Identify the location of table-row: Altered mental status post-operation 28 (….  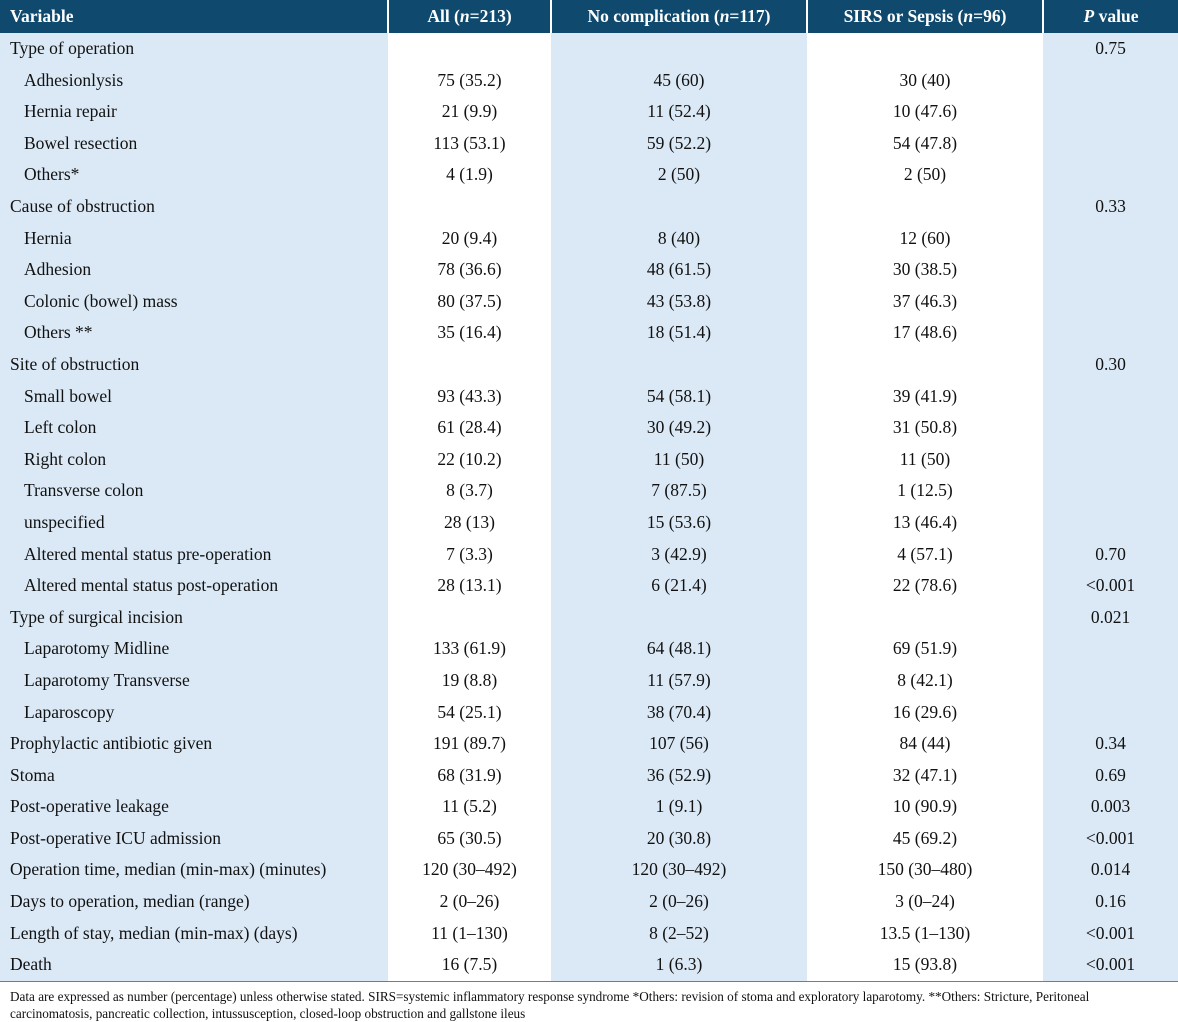
(589, 586).